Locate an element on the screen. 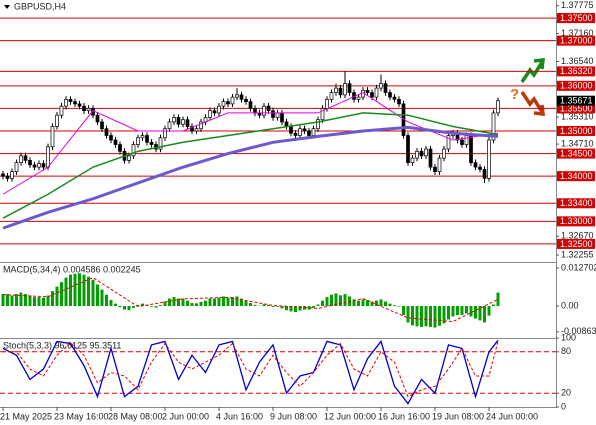  level-label: 1.36320 is located at coordinates (576, 71).